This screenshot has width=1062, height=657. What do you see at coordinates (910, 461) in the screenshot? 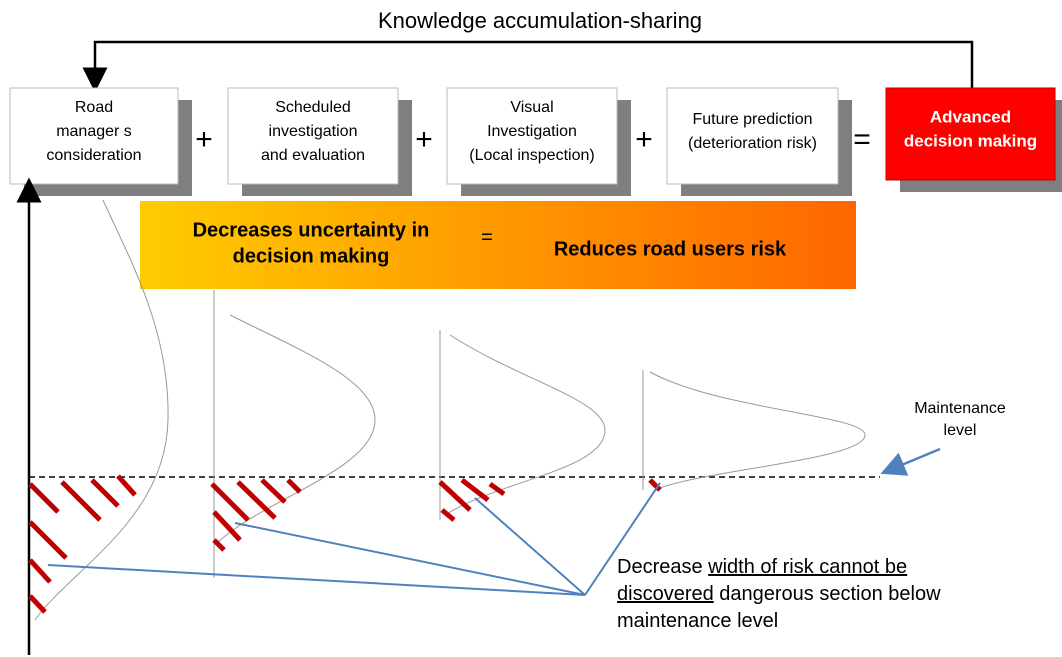
I see `maintenance-arrow` at bounding box center [910, 461].